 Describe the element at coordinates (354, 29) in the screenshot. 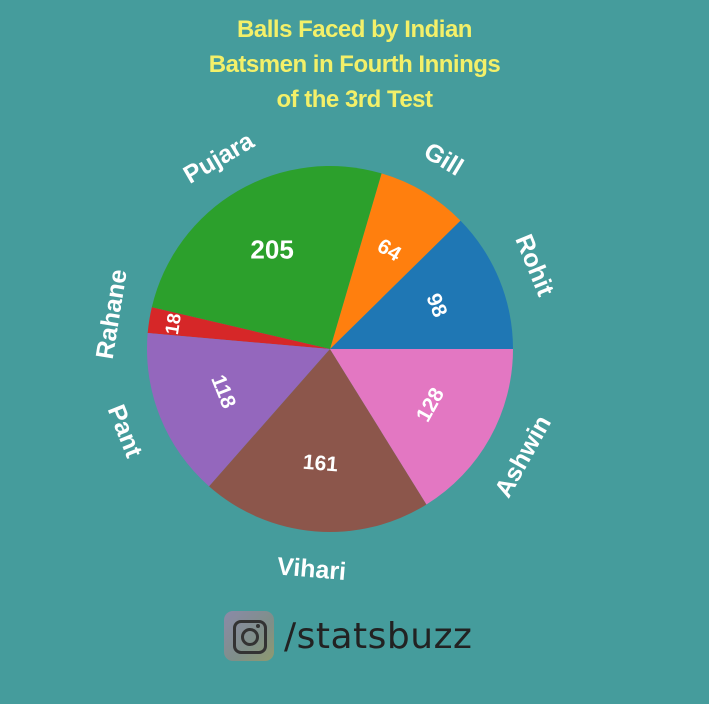

I see `title-line-1: Balls Faced by Indian` at that location.